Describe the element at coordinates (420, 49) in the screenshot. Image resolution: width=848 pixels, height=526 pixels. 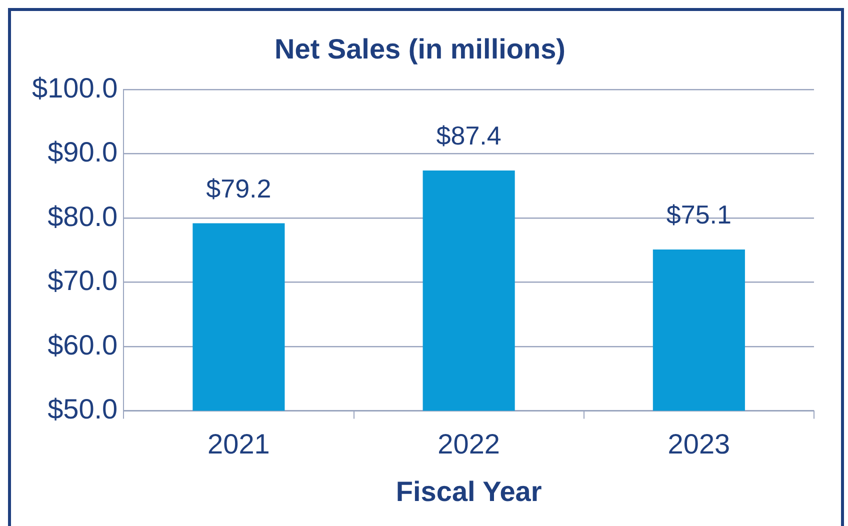
I see `chart-title: Net Sales (in millions)` at that location.